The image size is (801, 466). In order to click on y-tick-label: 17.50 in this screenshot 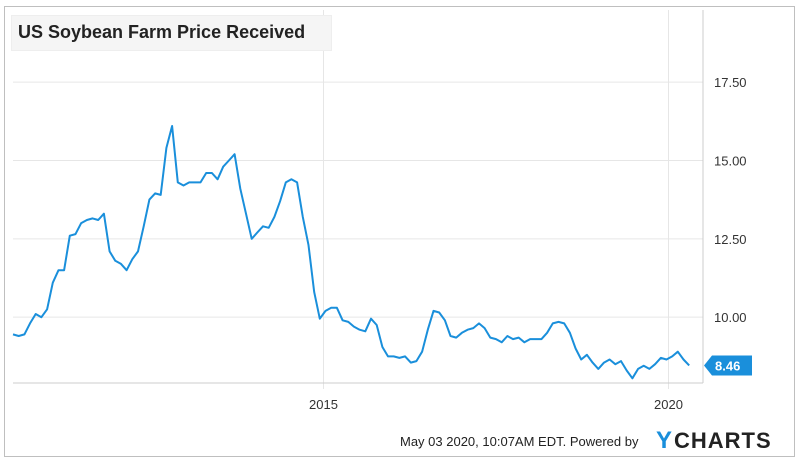, I will do `click(730, 82)`.